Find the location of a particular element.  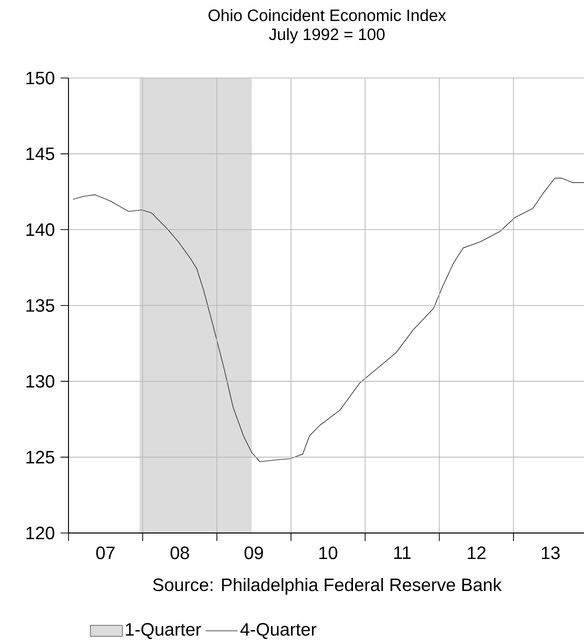

x-tick-label: 08 is located at coordinates (180, 553).